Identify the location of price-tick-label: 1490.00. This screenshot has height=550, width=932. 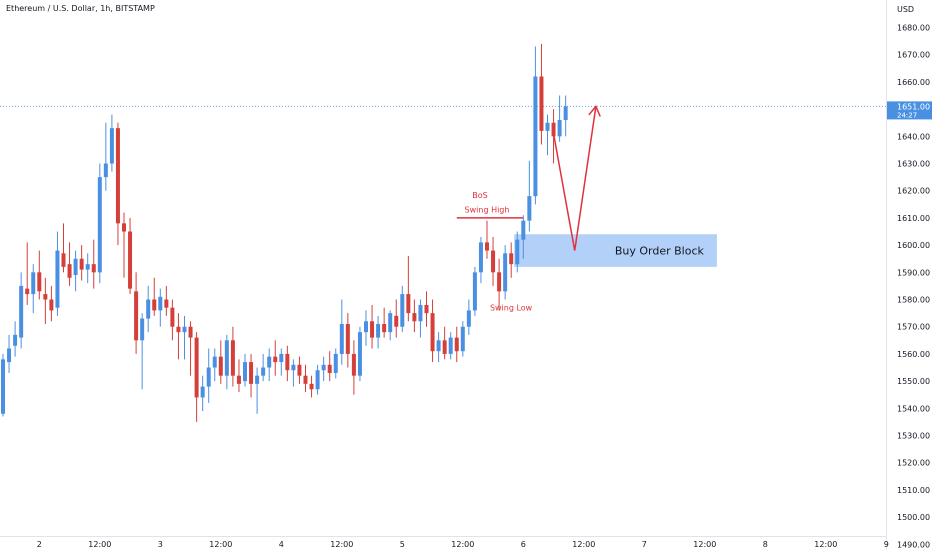
(913, 544).